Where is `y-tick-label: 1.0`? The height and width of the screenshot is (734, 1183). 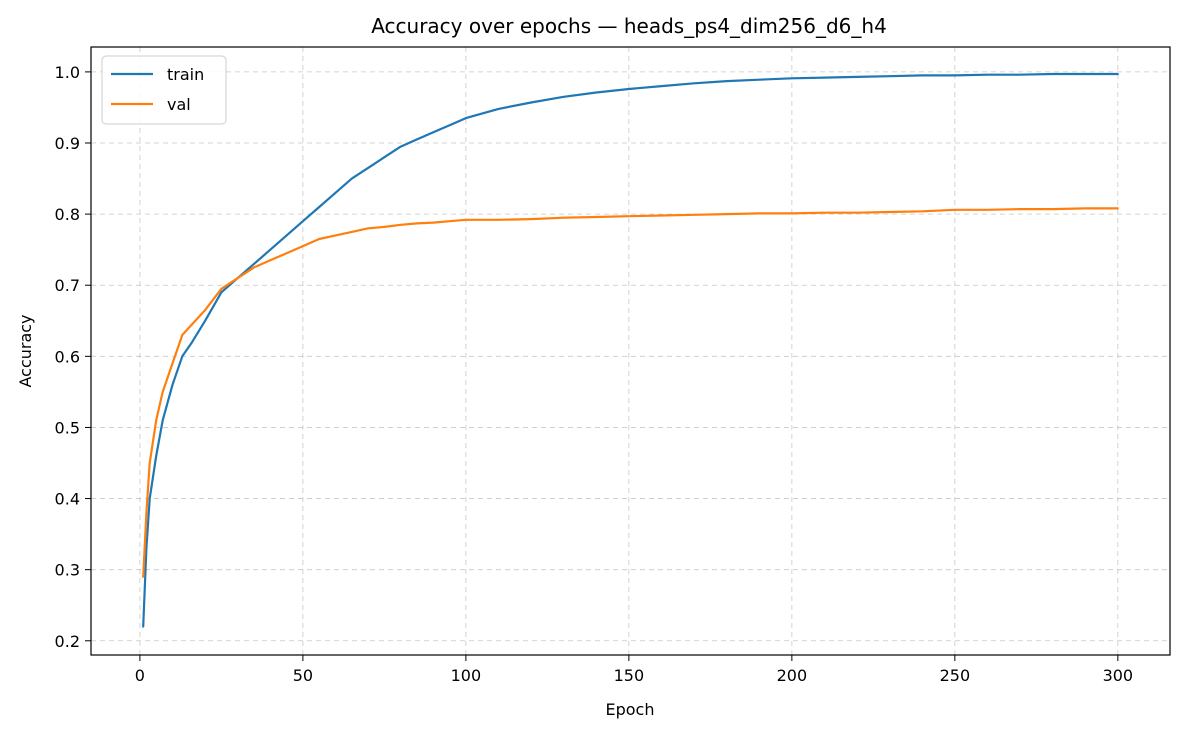
y-tick-label: 1.0 is located at coordinates (67, 72).